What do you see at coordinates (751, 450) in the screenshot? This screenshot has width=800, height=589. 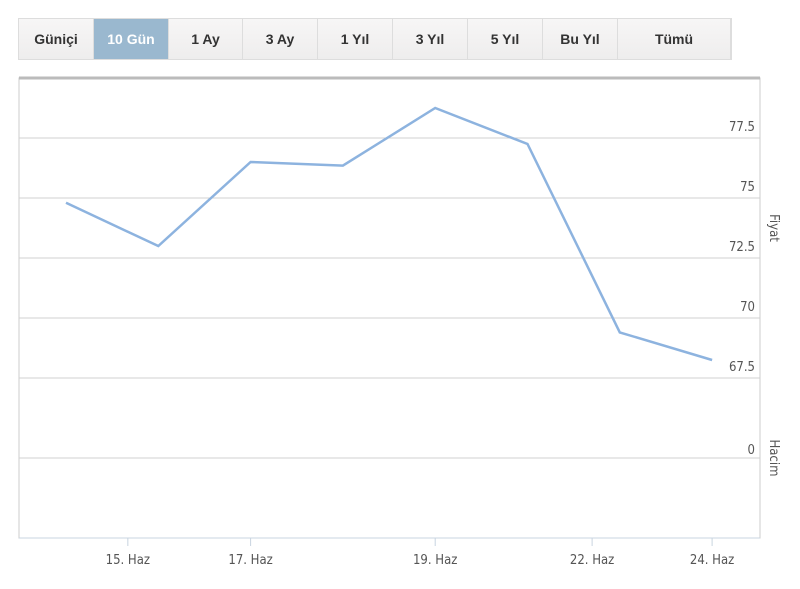 I see `volume-tick-label: 0` at bounding box center [751, 450].